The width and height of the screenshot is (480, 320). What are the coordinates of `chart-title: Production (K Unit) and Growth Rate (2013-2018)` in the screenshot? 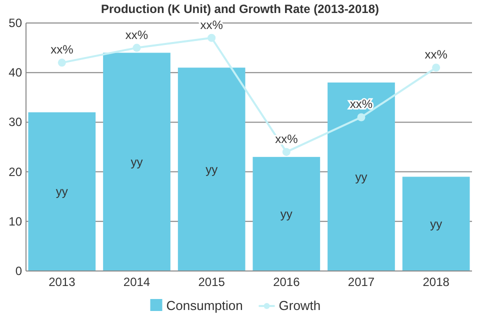 It's located at (240, 9).